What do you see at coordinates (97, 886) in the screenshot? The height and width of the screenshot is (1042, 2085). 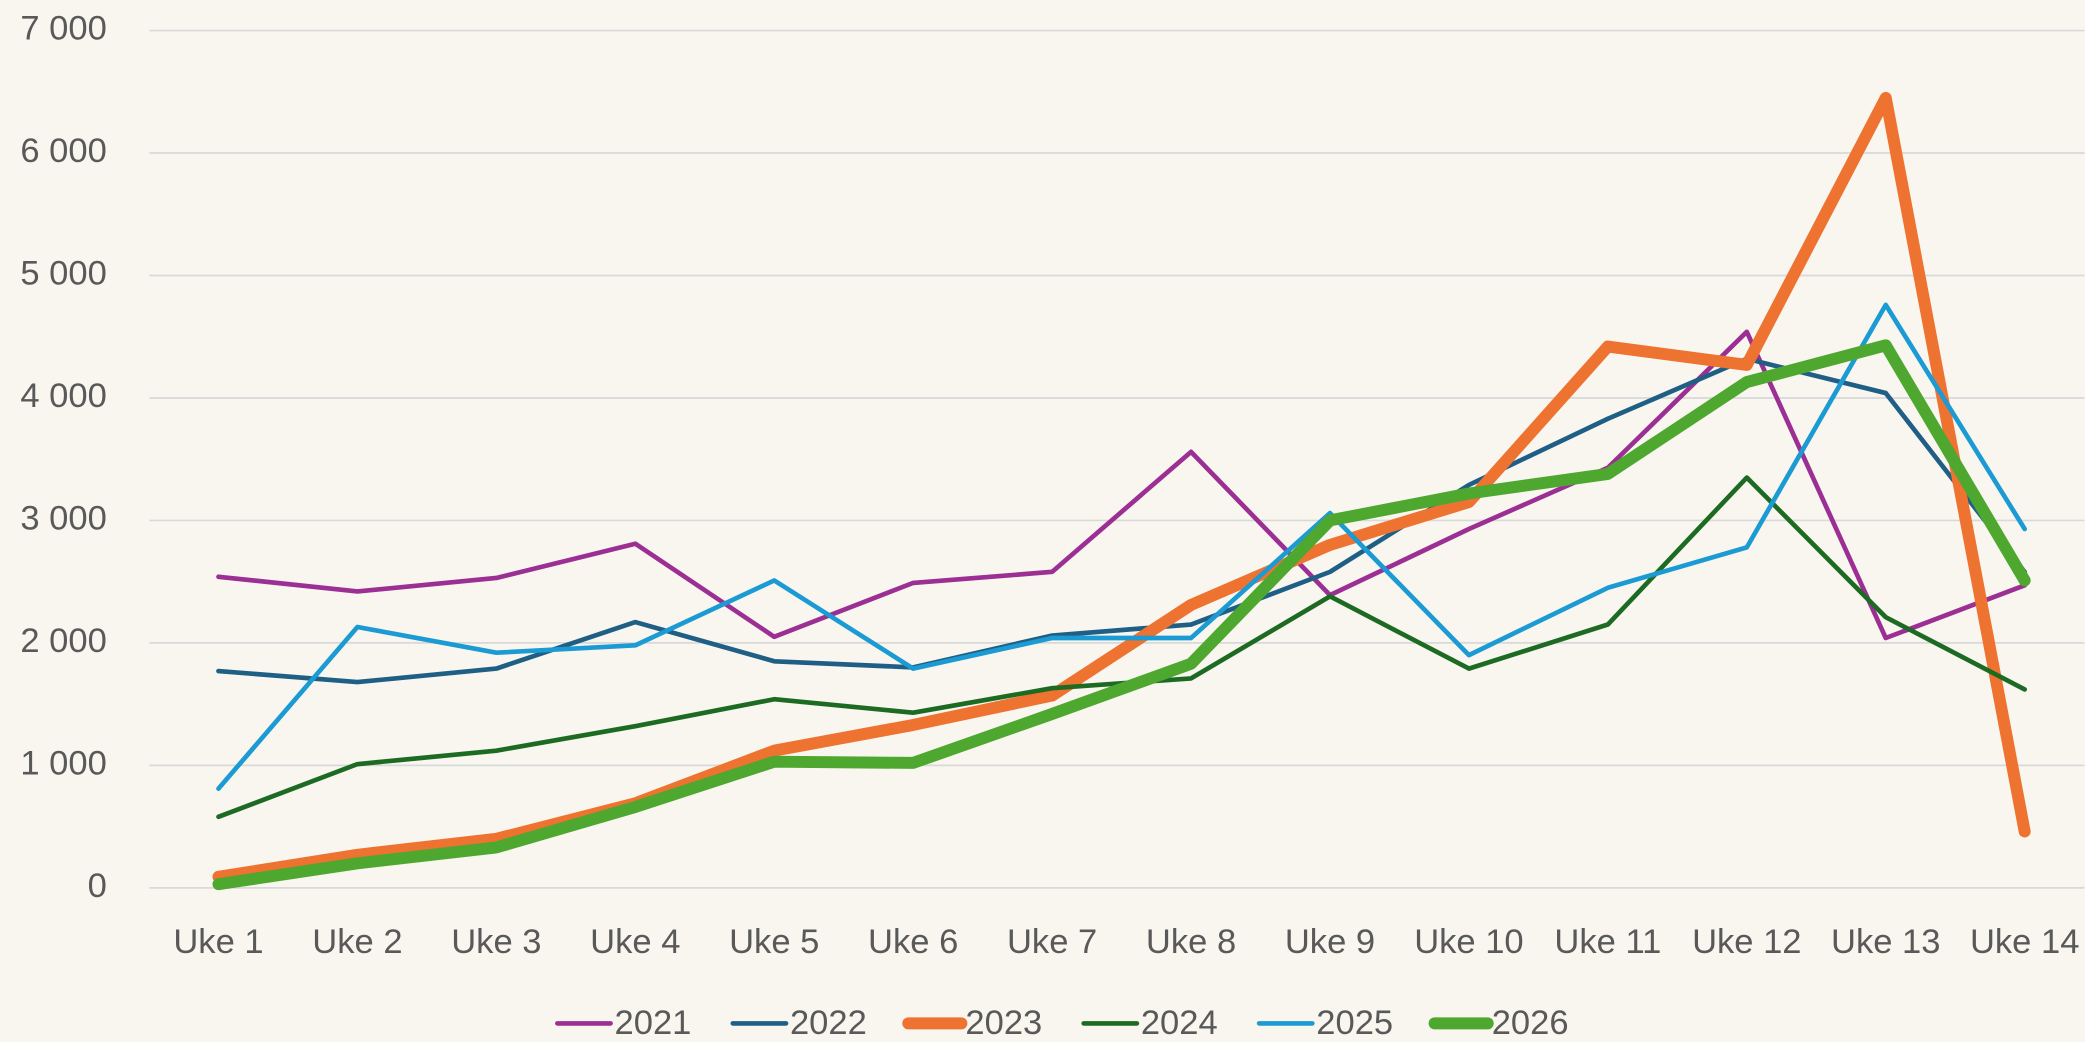 I see `y-tick-label: 0` at bounding box center [97, 886].